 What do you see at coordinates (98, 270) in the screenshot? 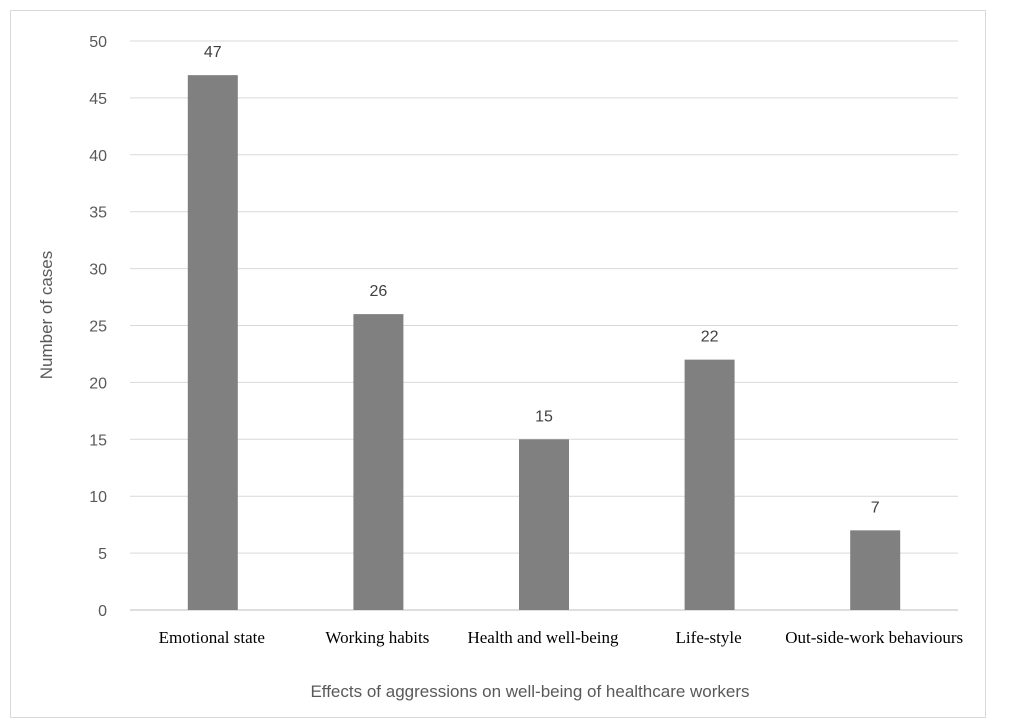
I see `y-tick-label: 30` at bounding box center [98, 270].